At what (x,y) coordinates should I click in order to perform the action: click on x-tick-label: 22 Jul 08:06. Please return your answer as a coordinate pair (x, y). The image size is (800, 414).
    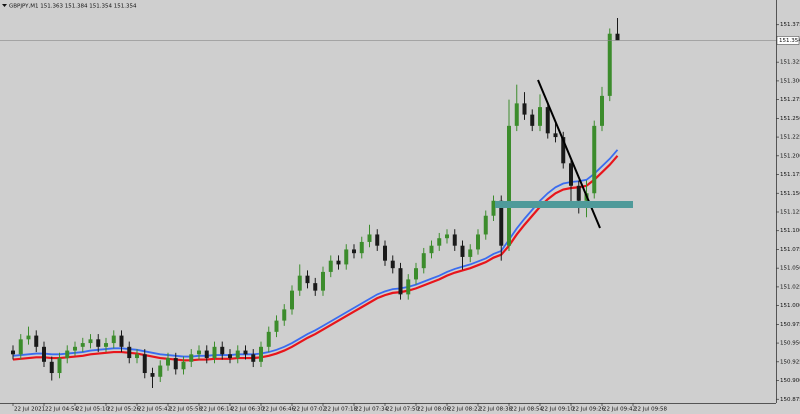
    Looking at the image, I should click on (433, 410).